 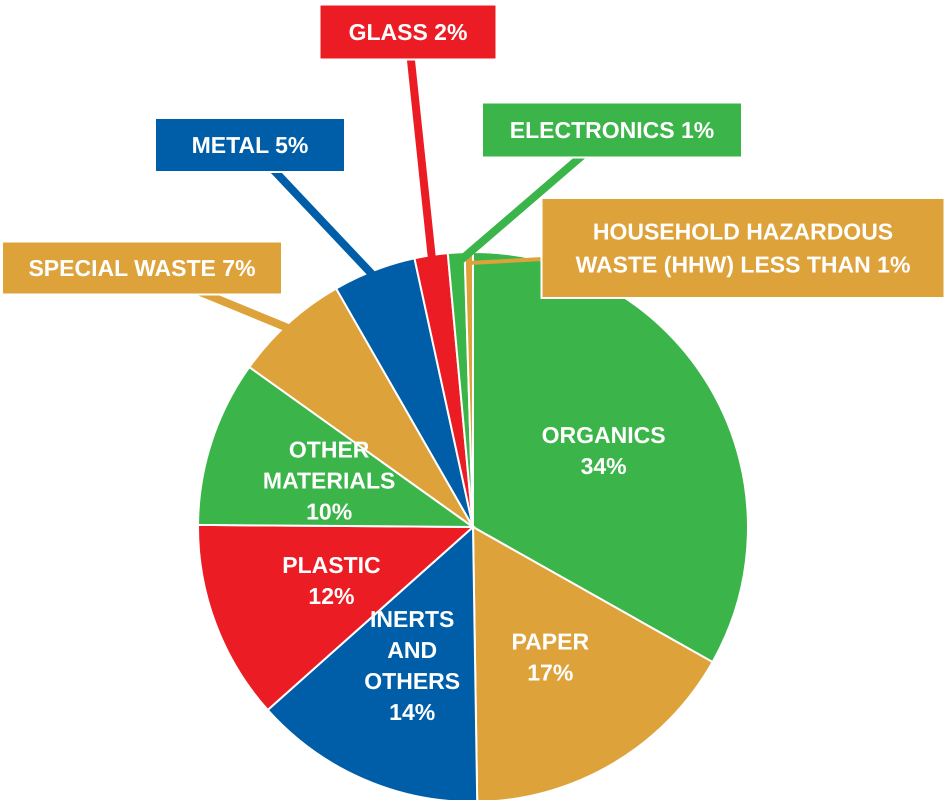 I want to click on data-label: 10%, so click(x=329, y=511).